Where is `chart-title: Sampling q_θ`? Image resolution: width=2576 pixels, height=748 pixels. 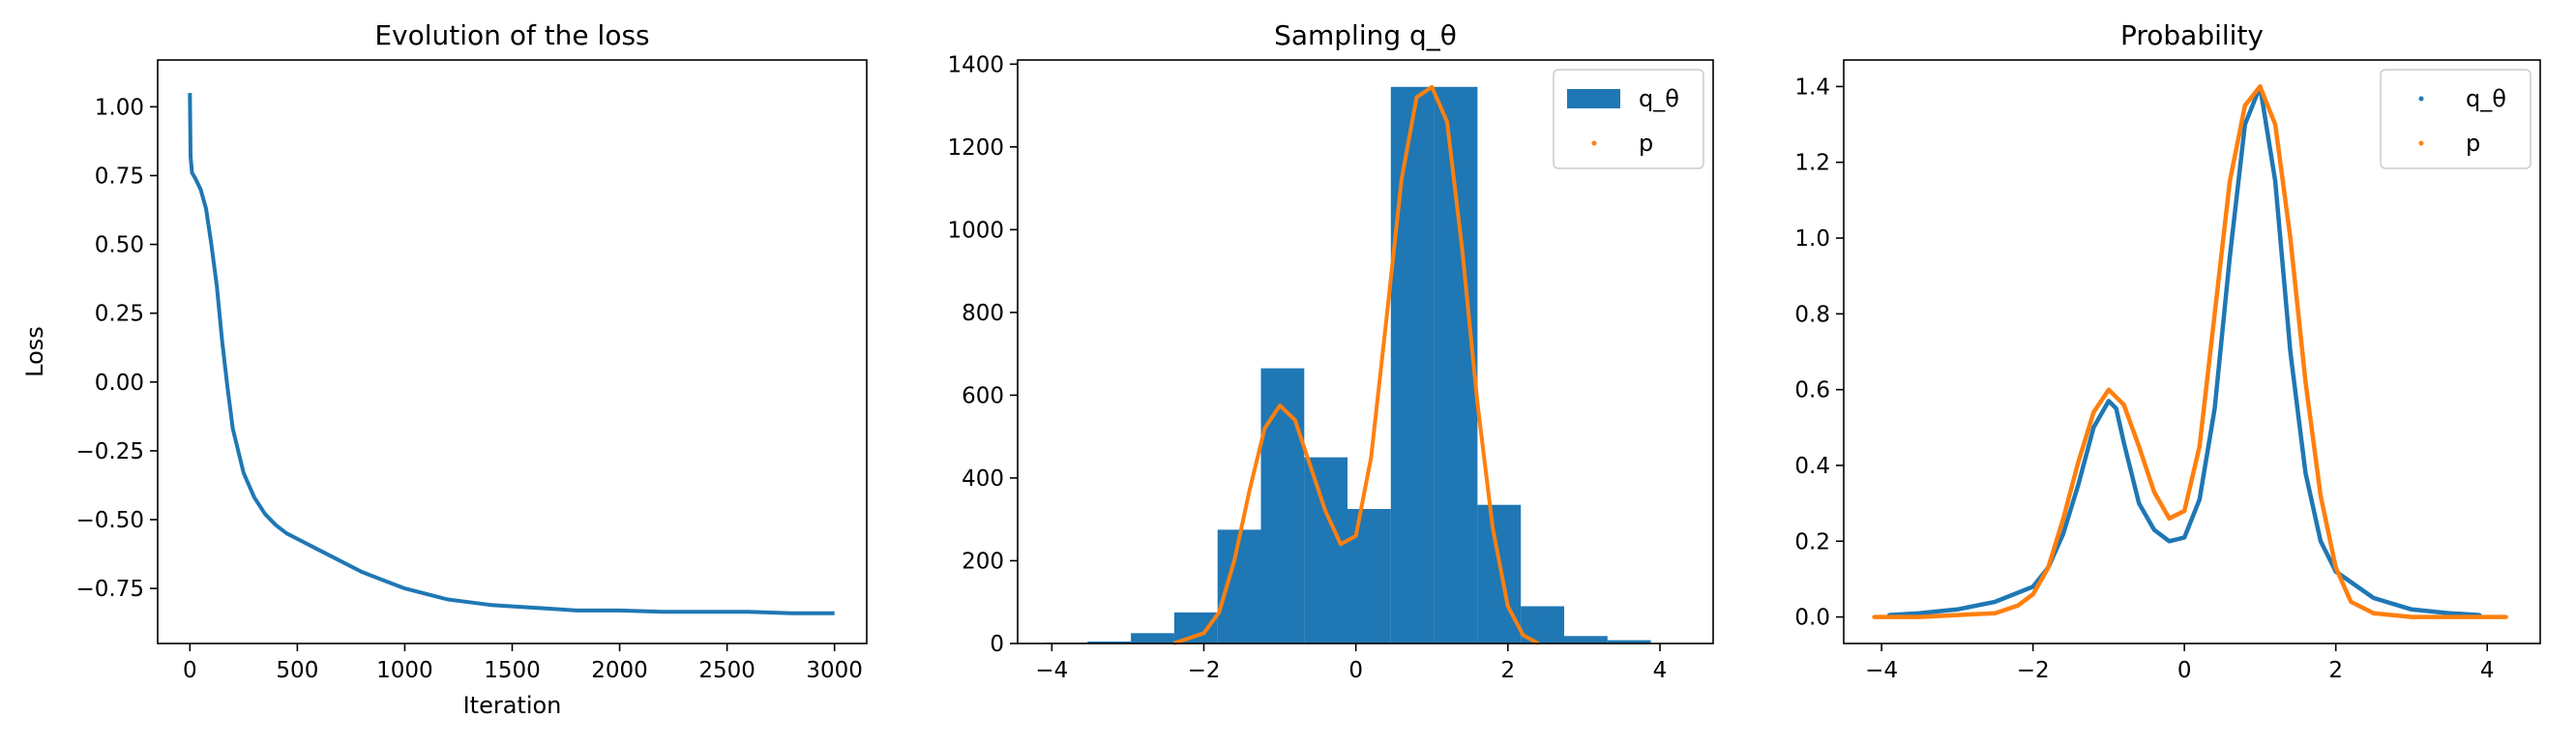 chart-title: Sampling q_θ is located at coordinates (1365, 35).